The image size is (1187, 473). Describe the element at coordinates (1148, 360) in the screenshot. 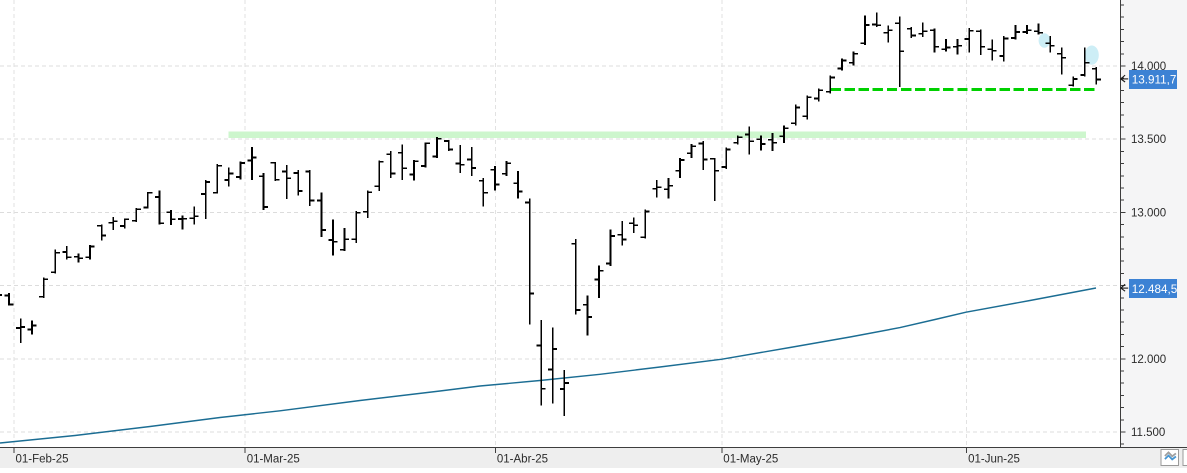

I see `svg-text: 12.000` at that location.